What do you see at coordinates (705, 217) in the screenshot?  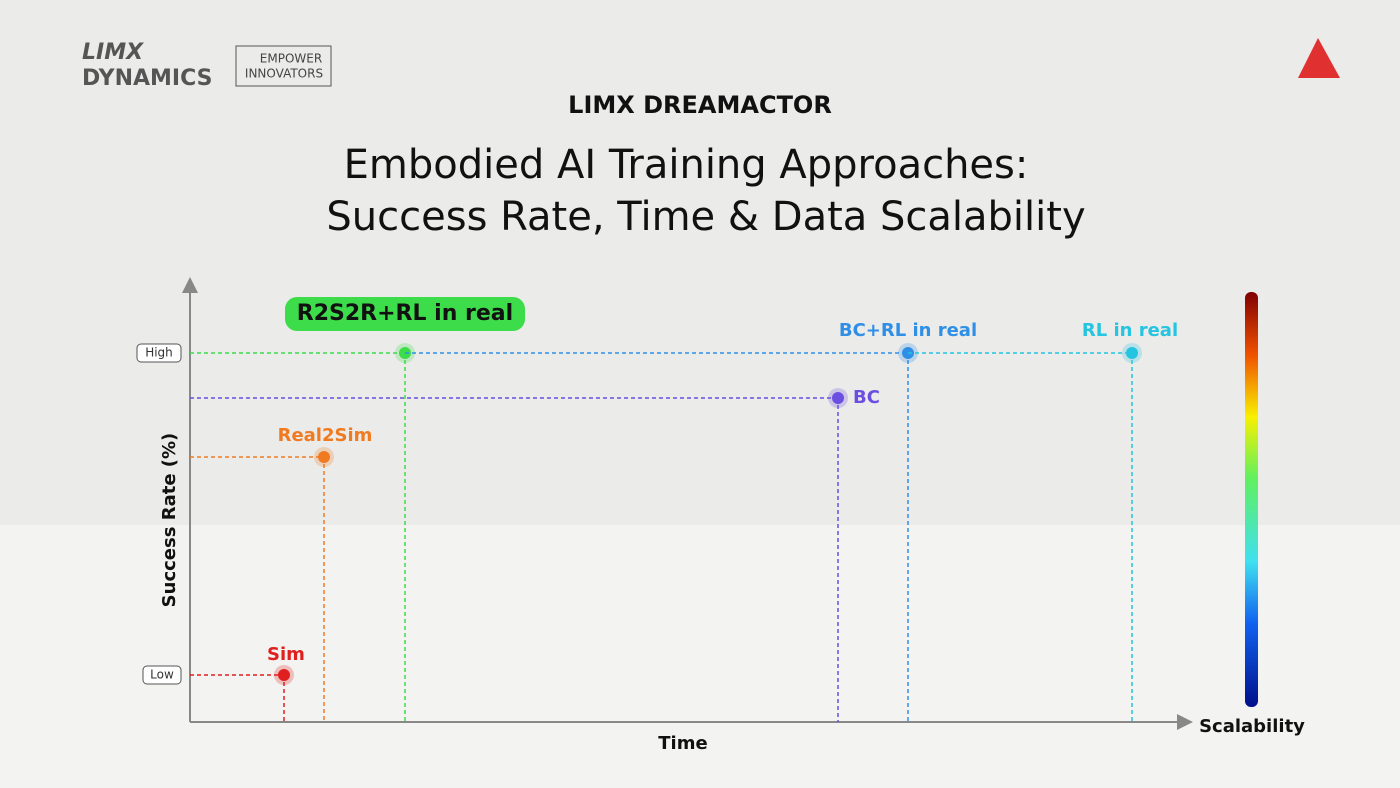 I see `subtitle: Success Rate, Time & Data Scalability` at bounding box center [705, 217].